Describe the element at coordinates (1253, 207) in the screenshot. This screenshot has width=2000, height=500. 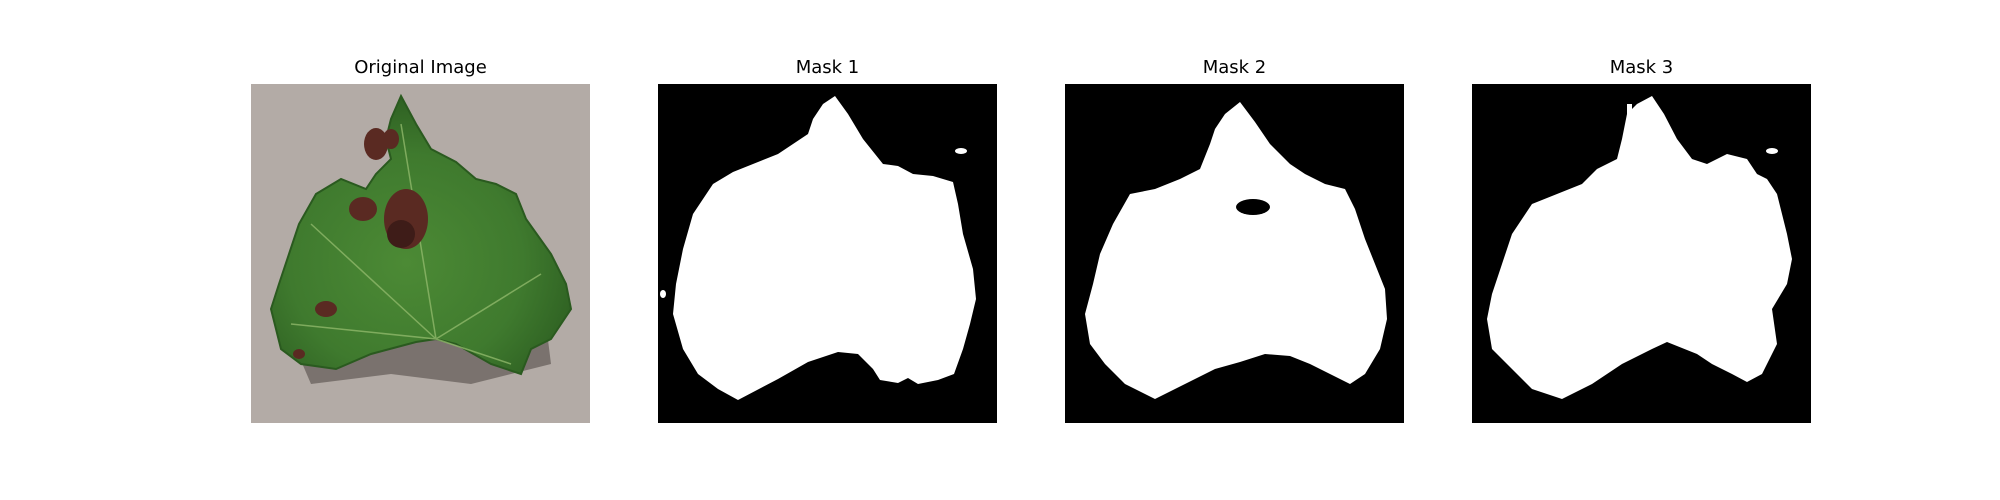
I see `mask-hole` at that location.